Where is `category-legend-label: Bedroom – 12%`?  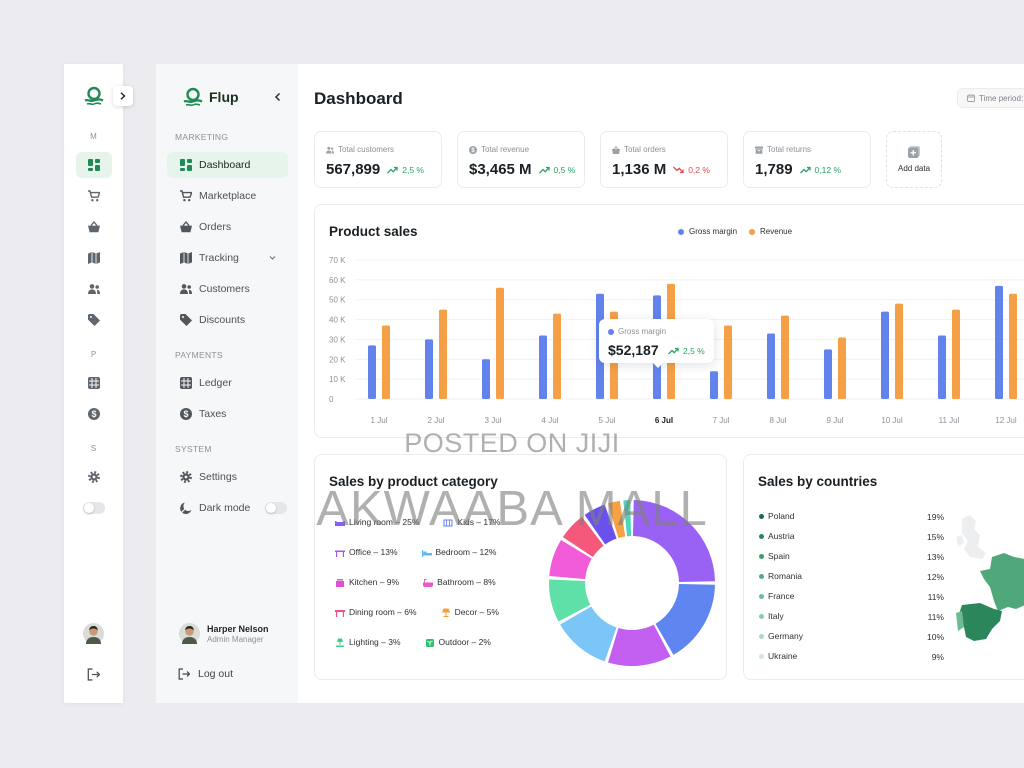 category-legend-label: Bedroom – 12% is located at coordinates (466, 552).